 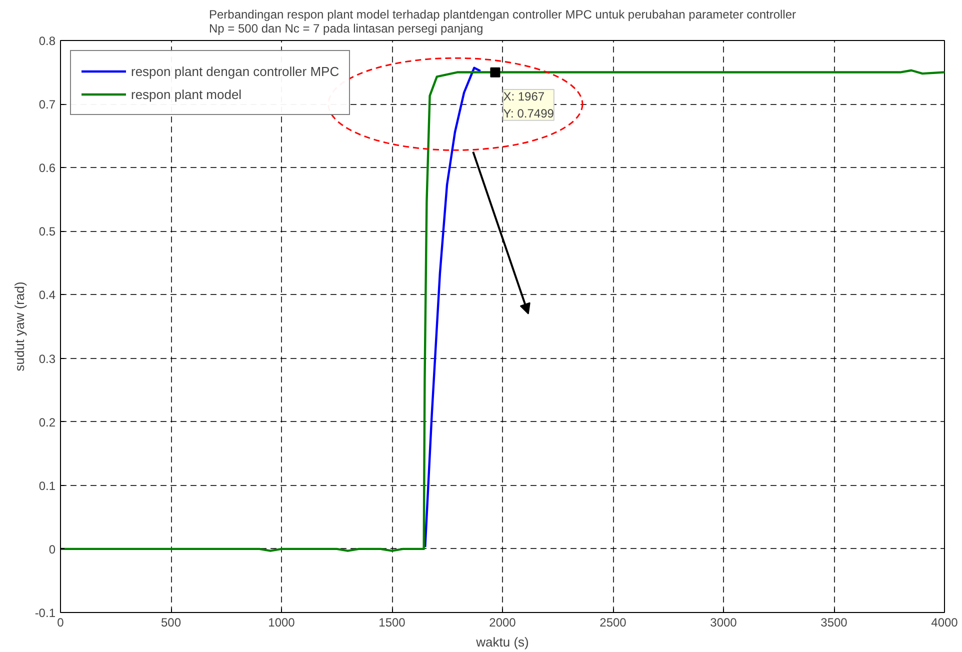 What do you see at coordinates (502, 623) in the screenshot?
I see `x-tick-label: 2000` at bounding box center [502, 623].